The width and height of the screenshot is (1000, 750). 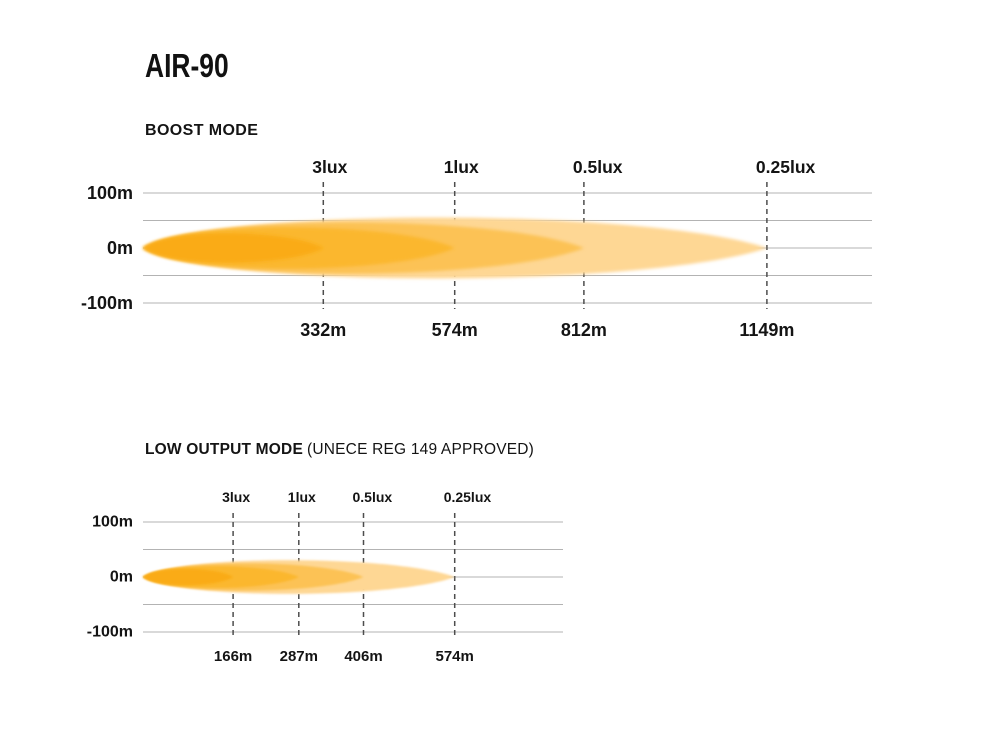 What do you see at coordinates (299, 656) in the screenshot?
I see `distance-label: 287m` at bounding box center [299, 656].